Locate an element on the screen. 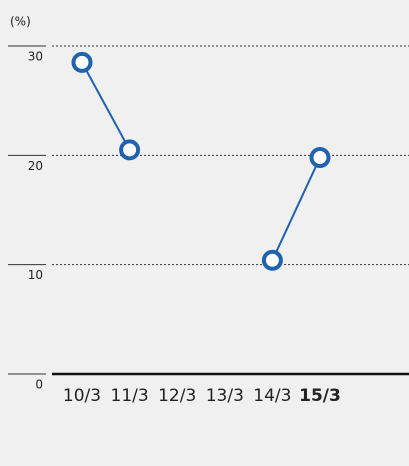 The width and height of the screenshot is (409, 466). y-tick-label: 10 is located at coordinates (35, 275).